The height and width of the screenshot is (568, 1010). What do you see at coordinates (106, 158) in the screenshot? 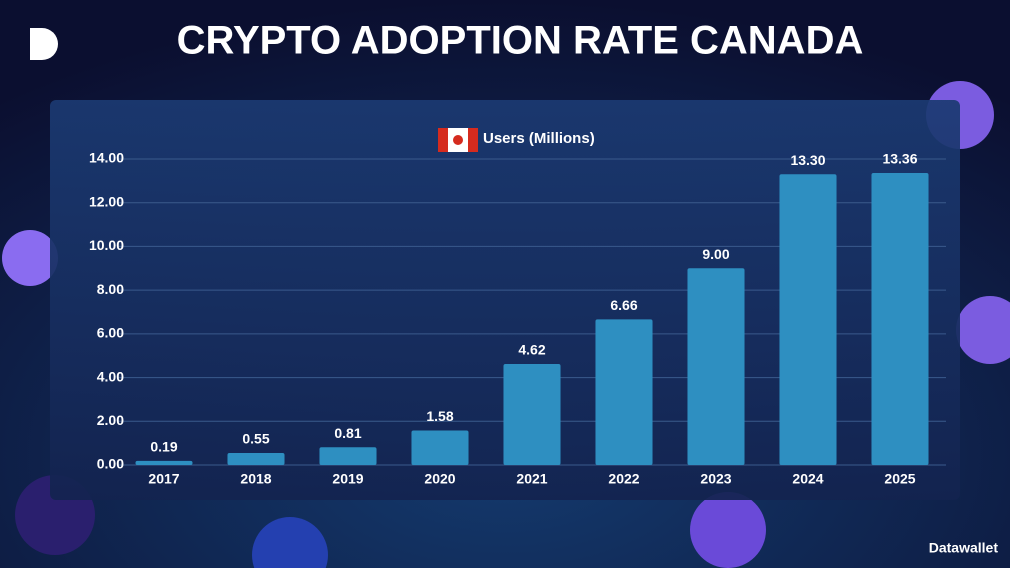
I see `y-tick-label: 14.00` at bounding box center [106, 158].